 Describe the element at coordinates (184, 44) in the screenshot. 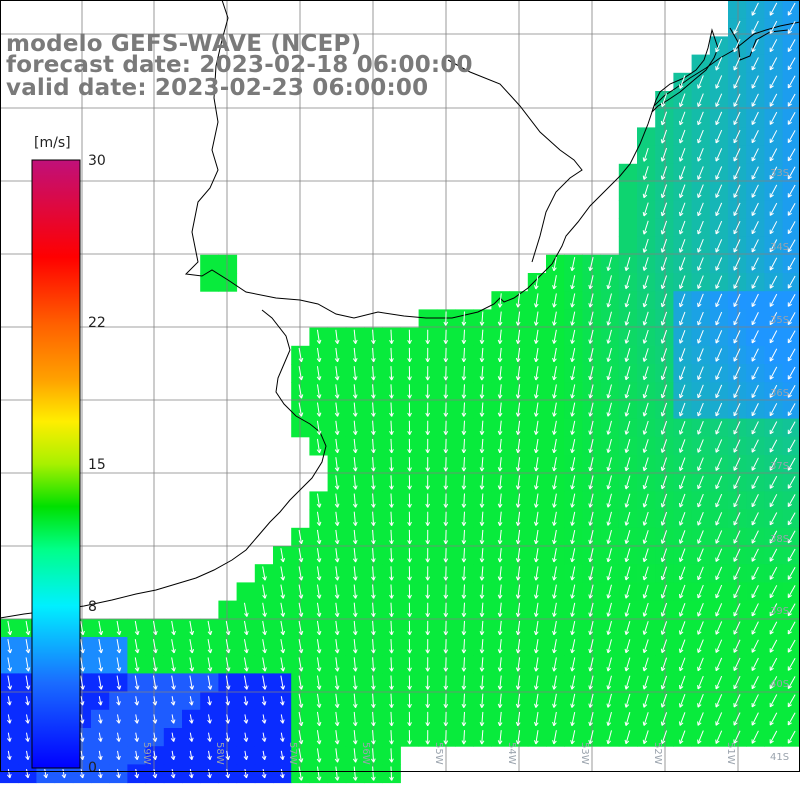

I see `title-model: modelo GEFS-WAVE (NCEP)` at that location.